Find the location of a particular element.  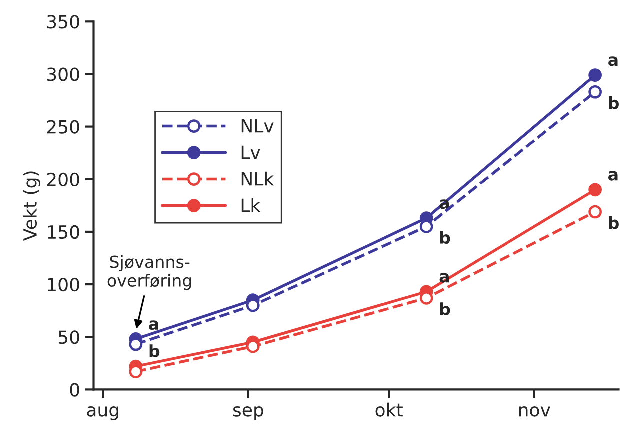

annotation: Sjøvanns- overføring is located at coordinates (150, 272).